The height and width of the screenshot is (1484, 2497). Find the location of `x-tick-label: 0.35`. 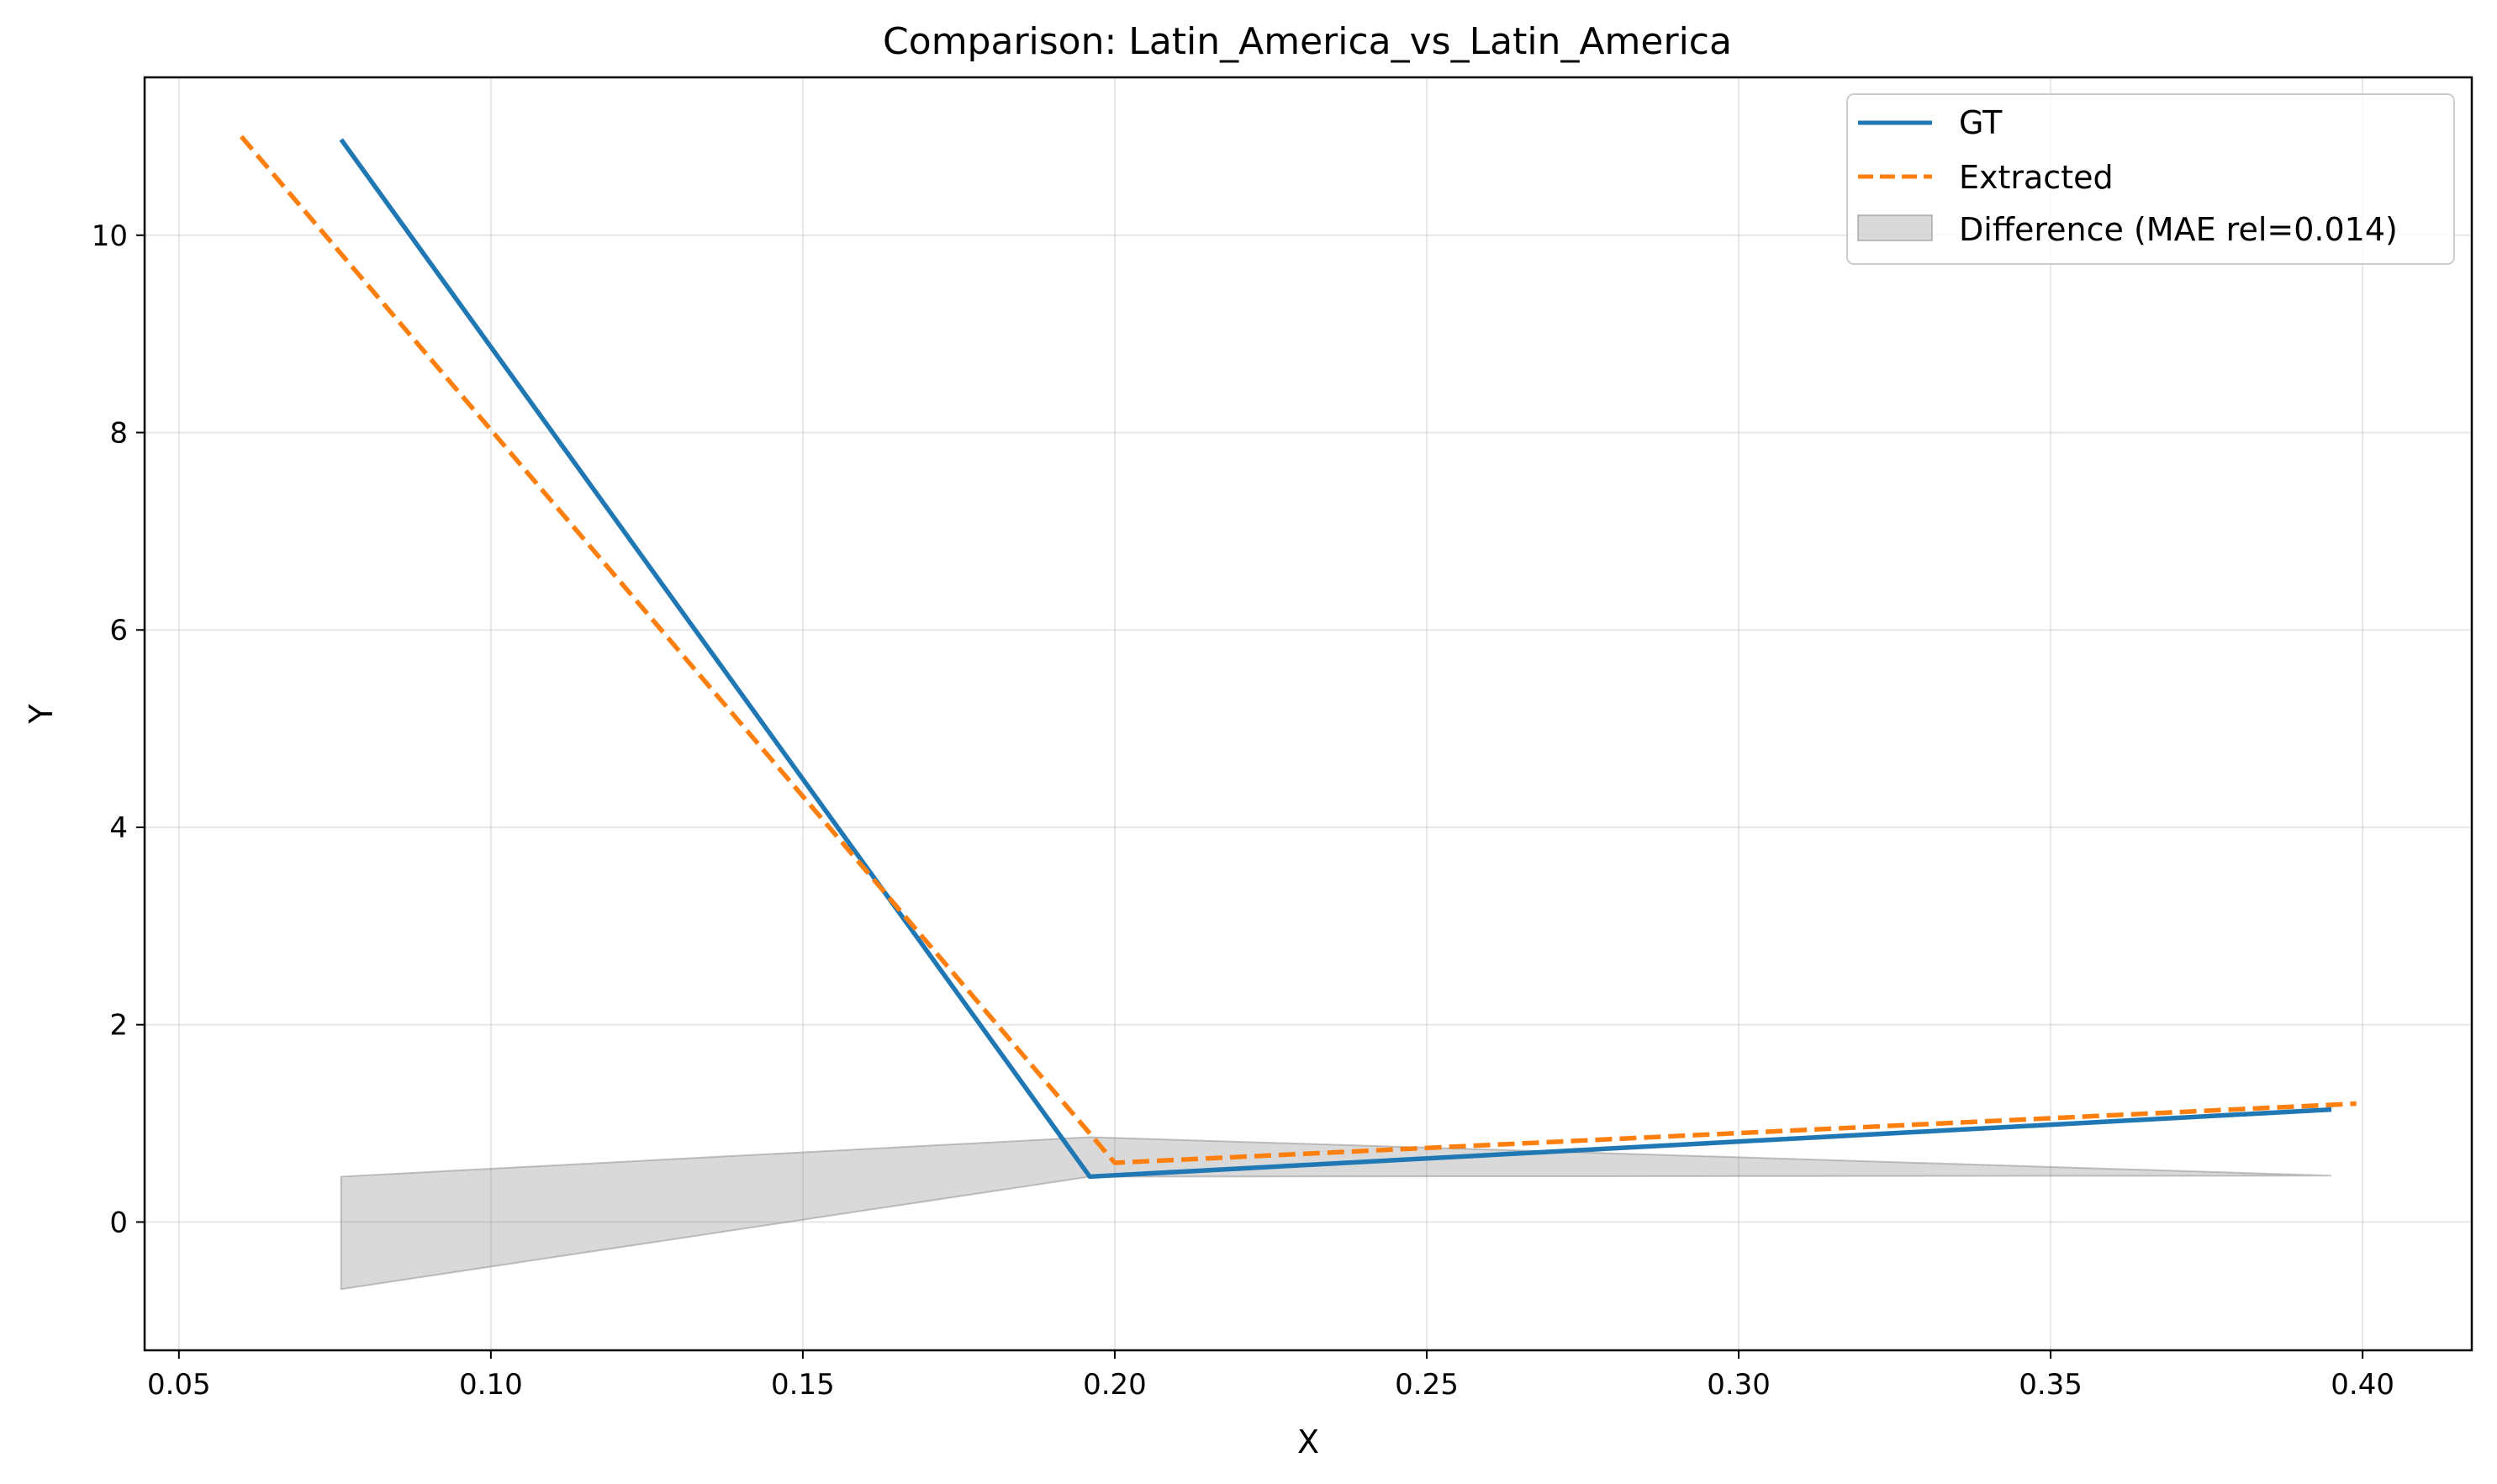

x-tick-label: 0.35 is located at coordinates (2051, 1385).